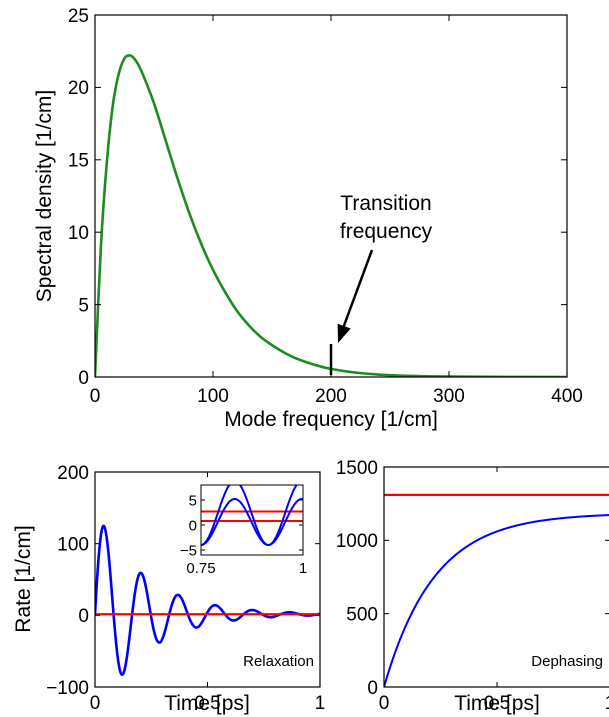 The image size is (609, 717). What do you see at coordinates (188, 550) in the screenshot?
I see `inset-y-tick-label: −5` at bounding box center [188, 550].